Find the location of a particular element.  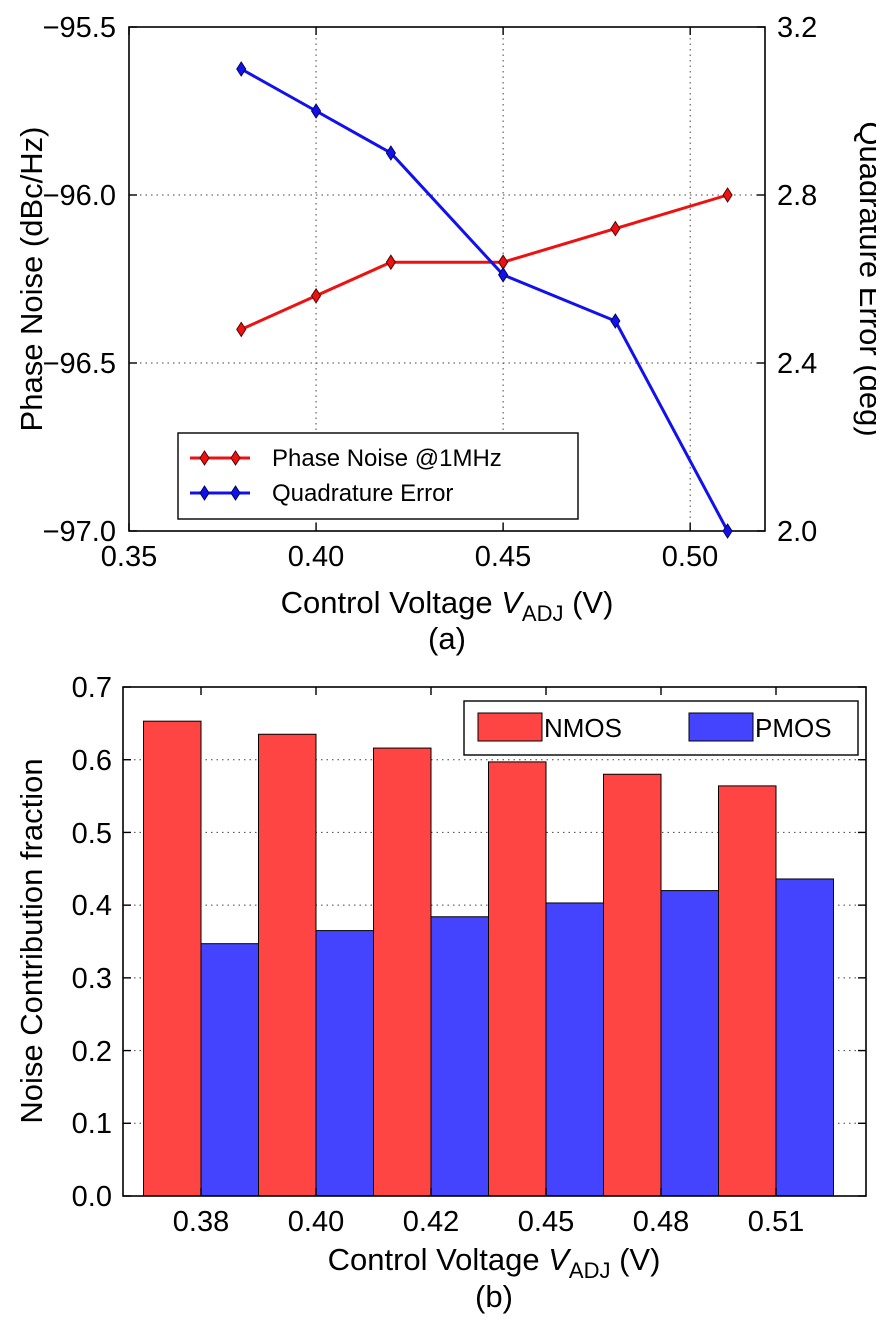

a-x-tick-label-3: 0.50 is located at coordinates (690, 557).